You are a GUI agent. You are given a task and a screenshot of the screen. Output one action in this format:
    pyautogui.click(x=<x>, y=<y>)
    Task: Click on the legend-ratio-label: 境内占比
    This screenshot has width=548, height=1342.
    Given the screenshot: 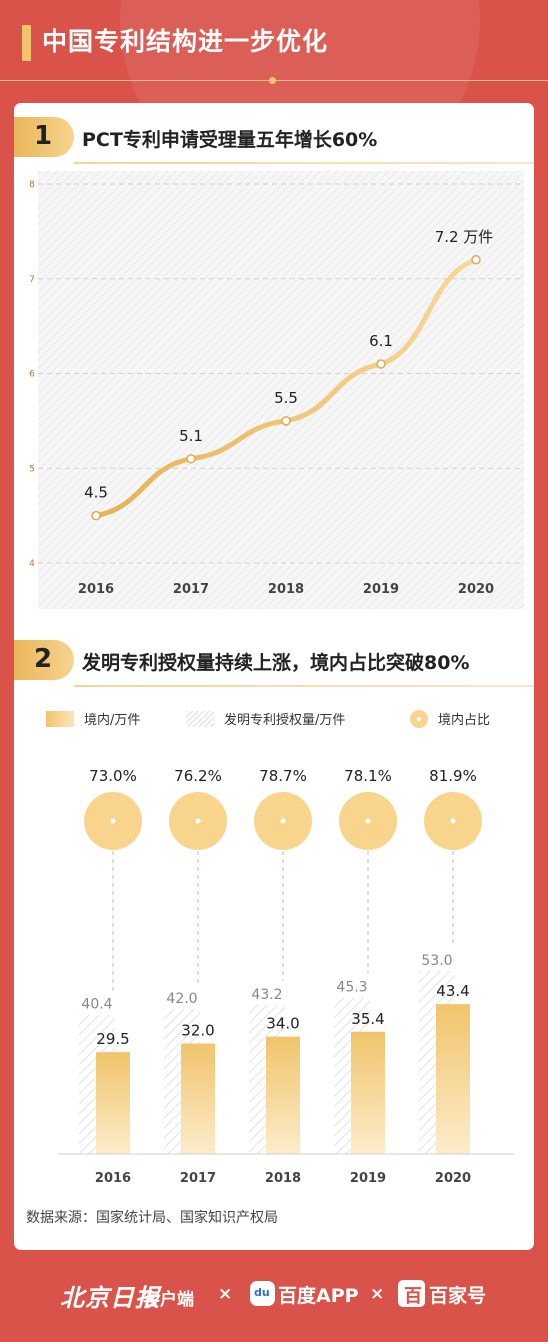 What is the action you would take?
    pyautogui.click(x=464, y=720)
    